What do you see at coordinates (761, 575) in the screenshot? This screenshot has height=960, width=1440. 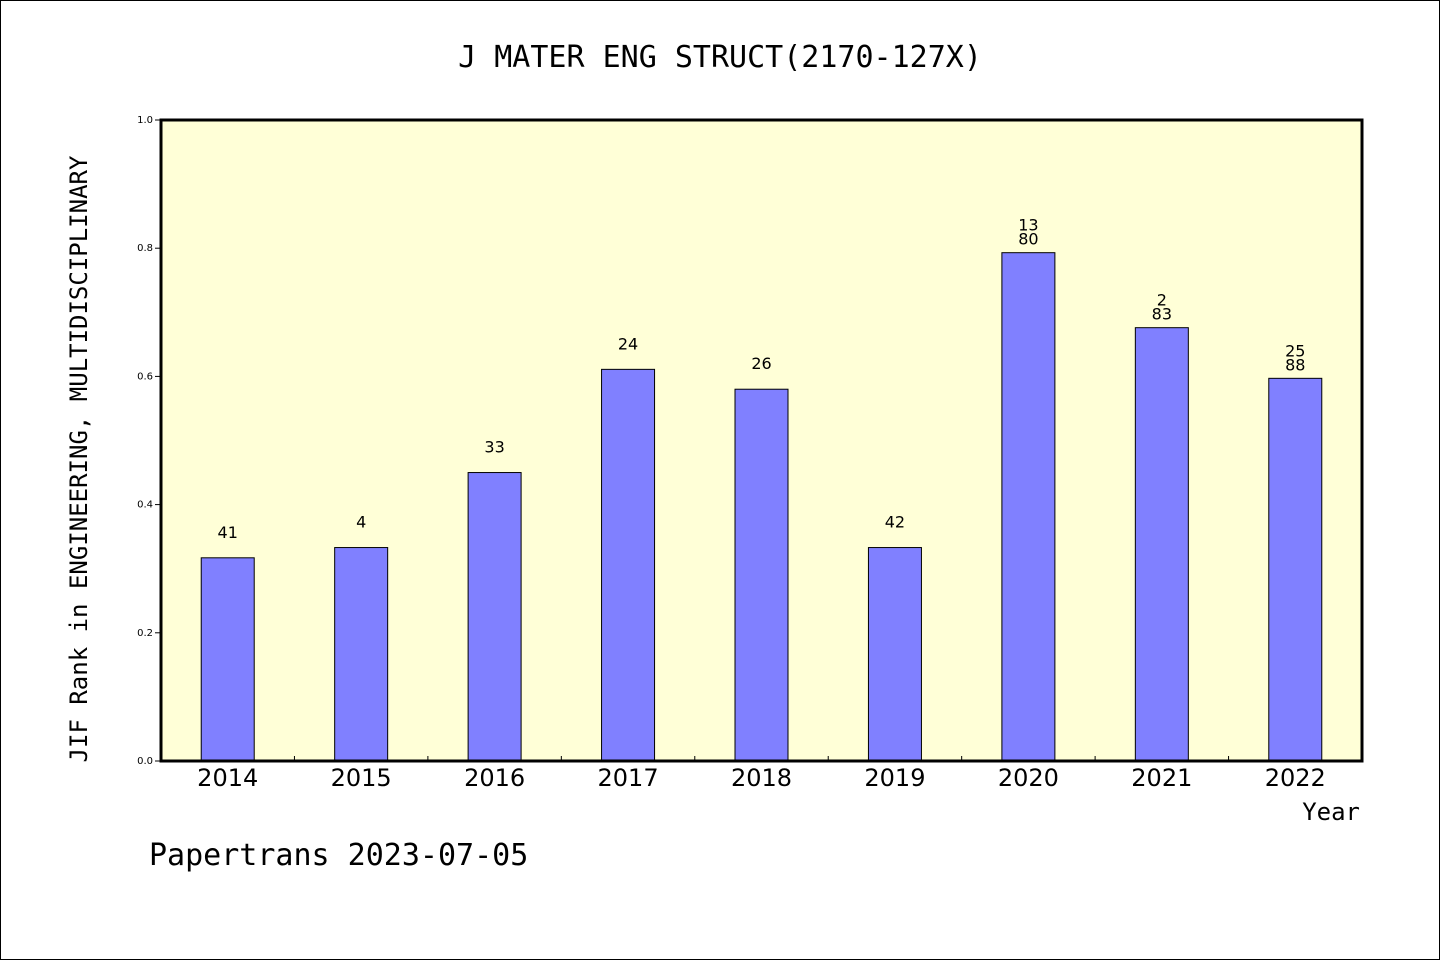 I see `bar-2018` at bounding box center [761, 575].